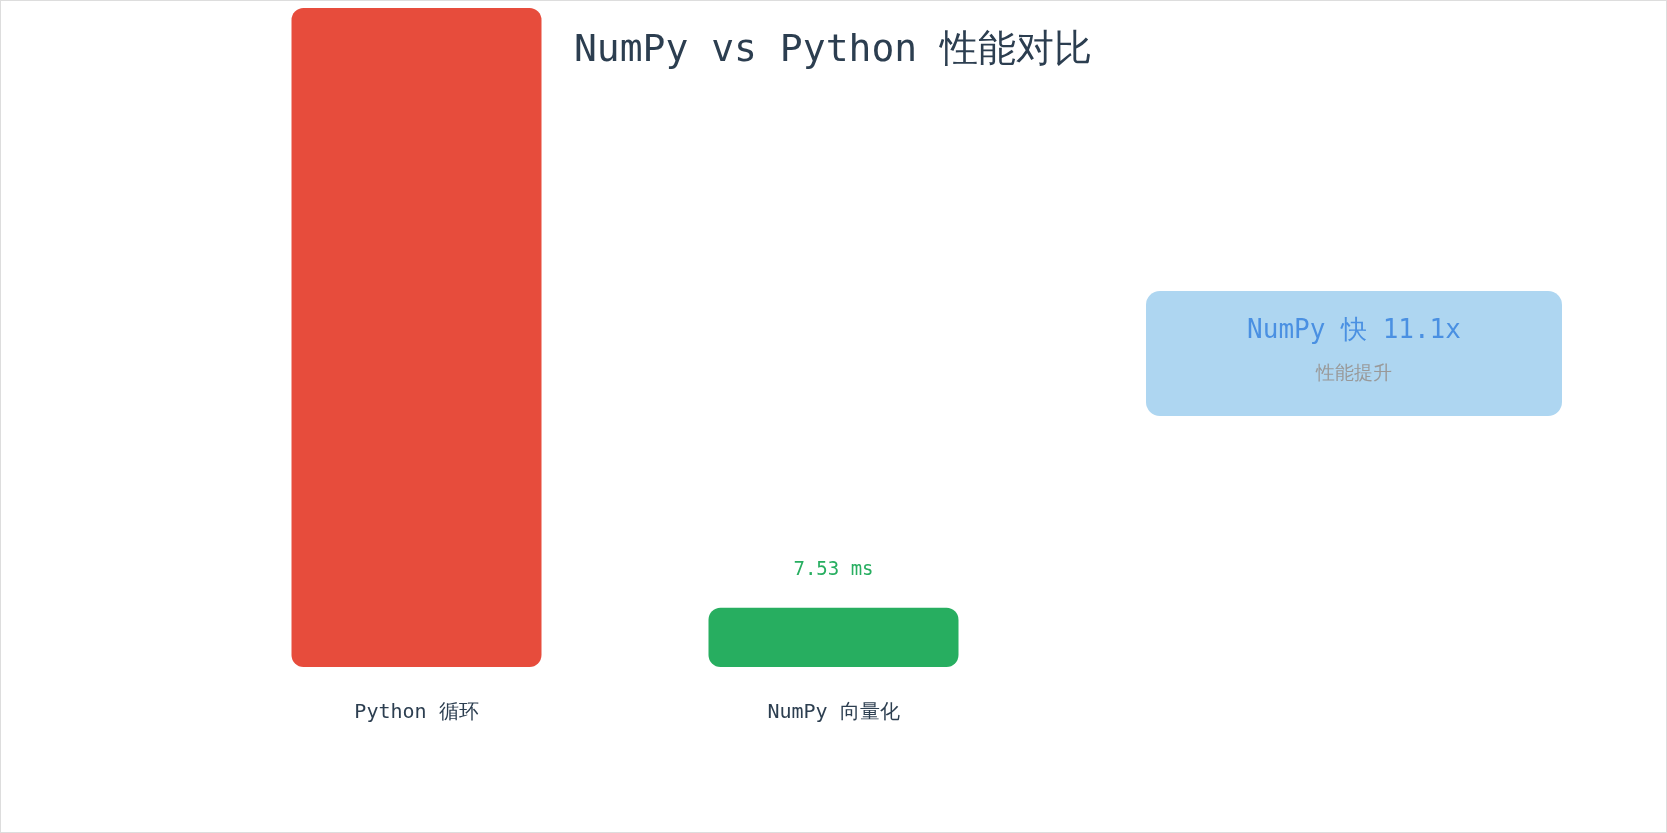 Image resolution: width=1667 pixels, height=833 pixels. Describe the element at coordinates (833, 567) in the screenshot. I see `data-label: 7.53 ms` at that location.